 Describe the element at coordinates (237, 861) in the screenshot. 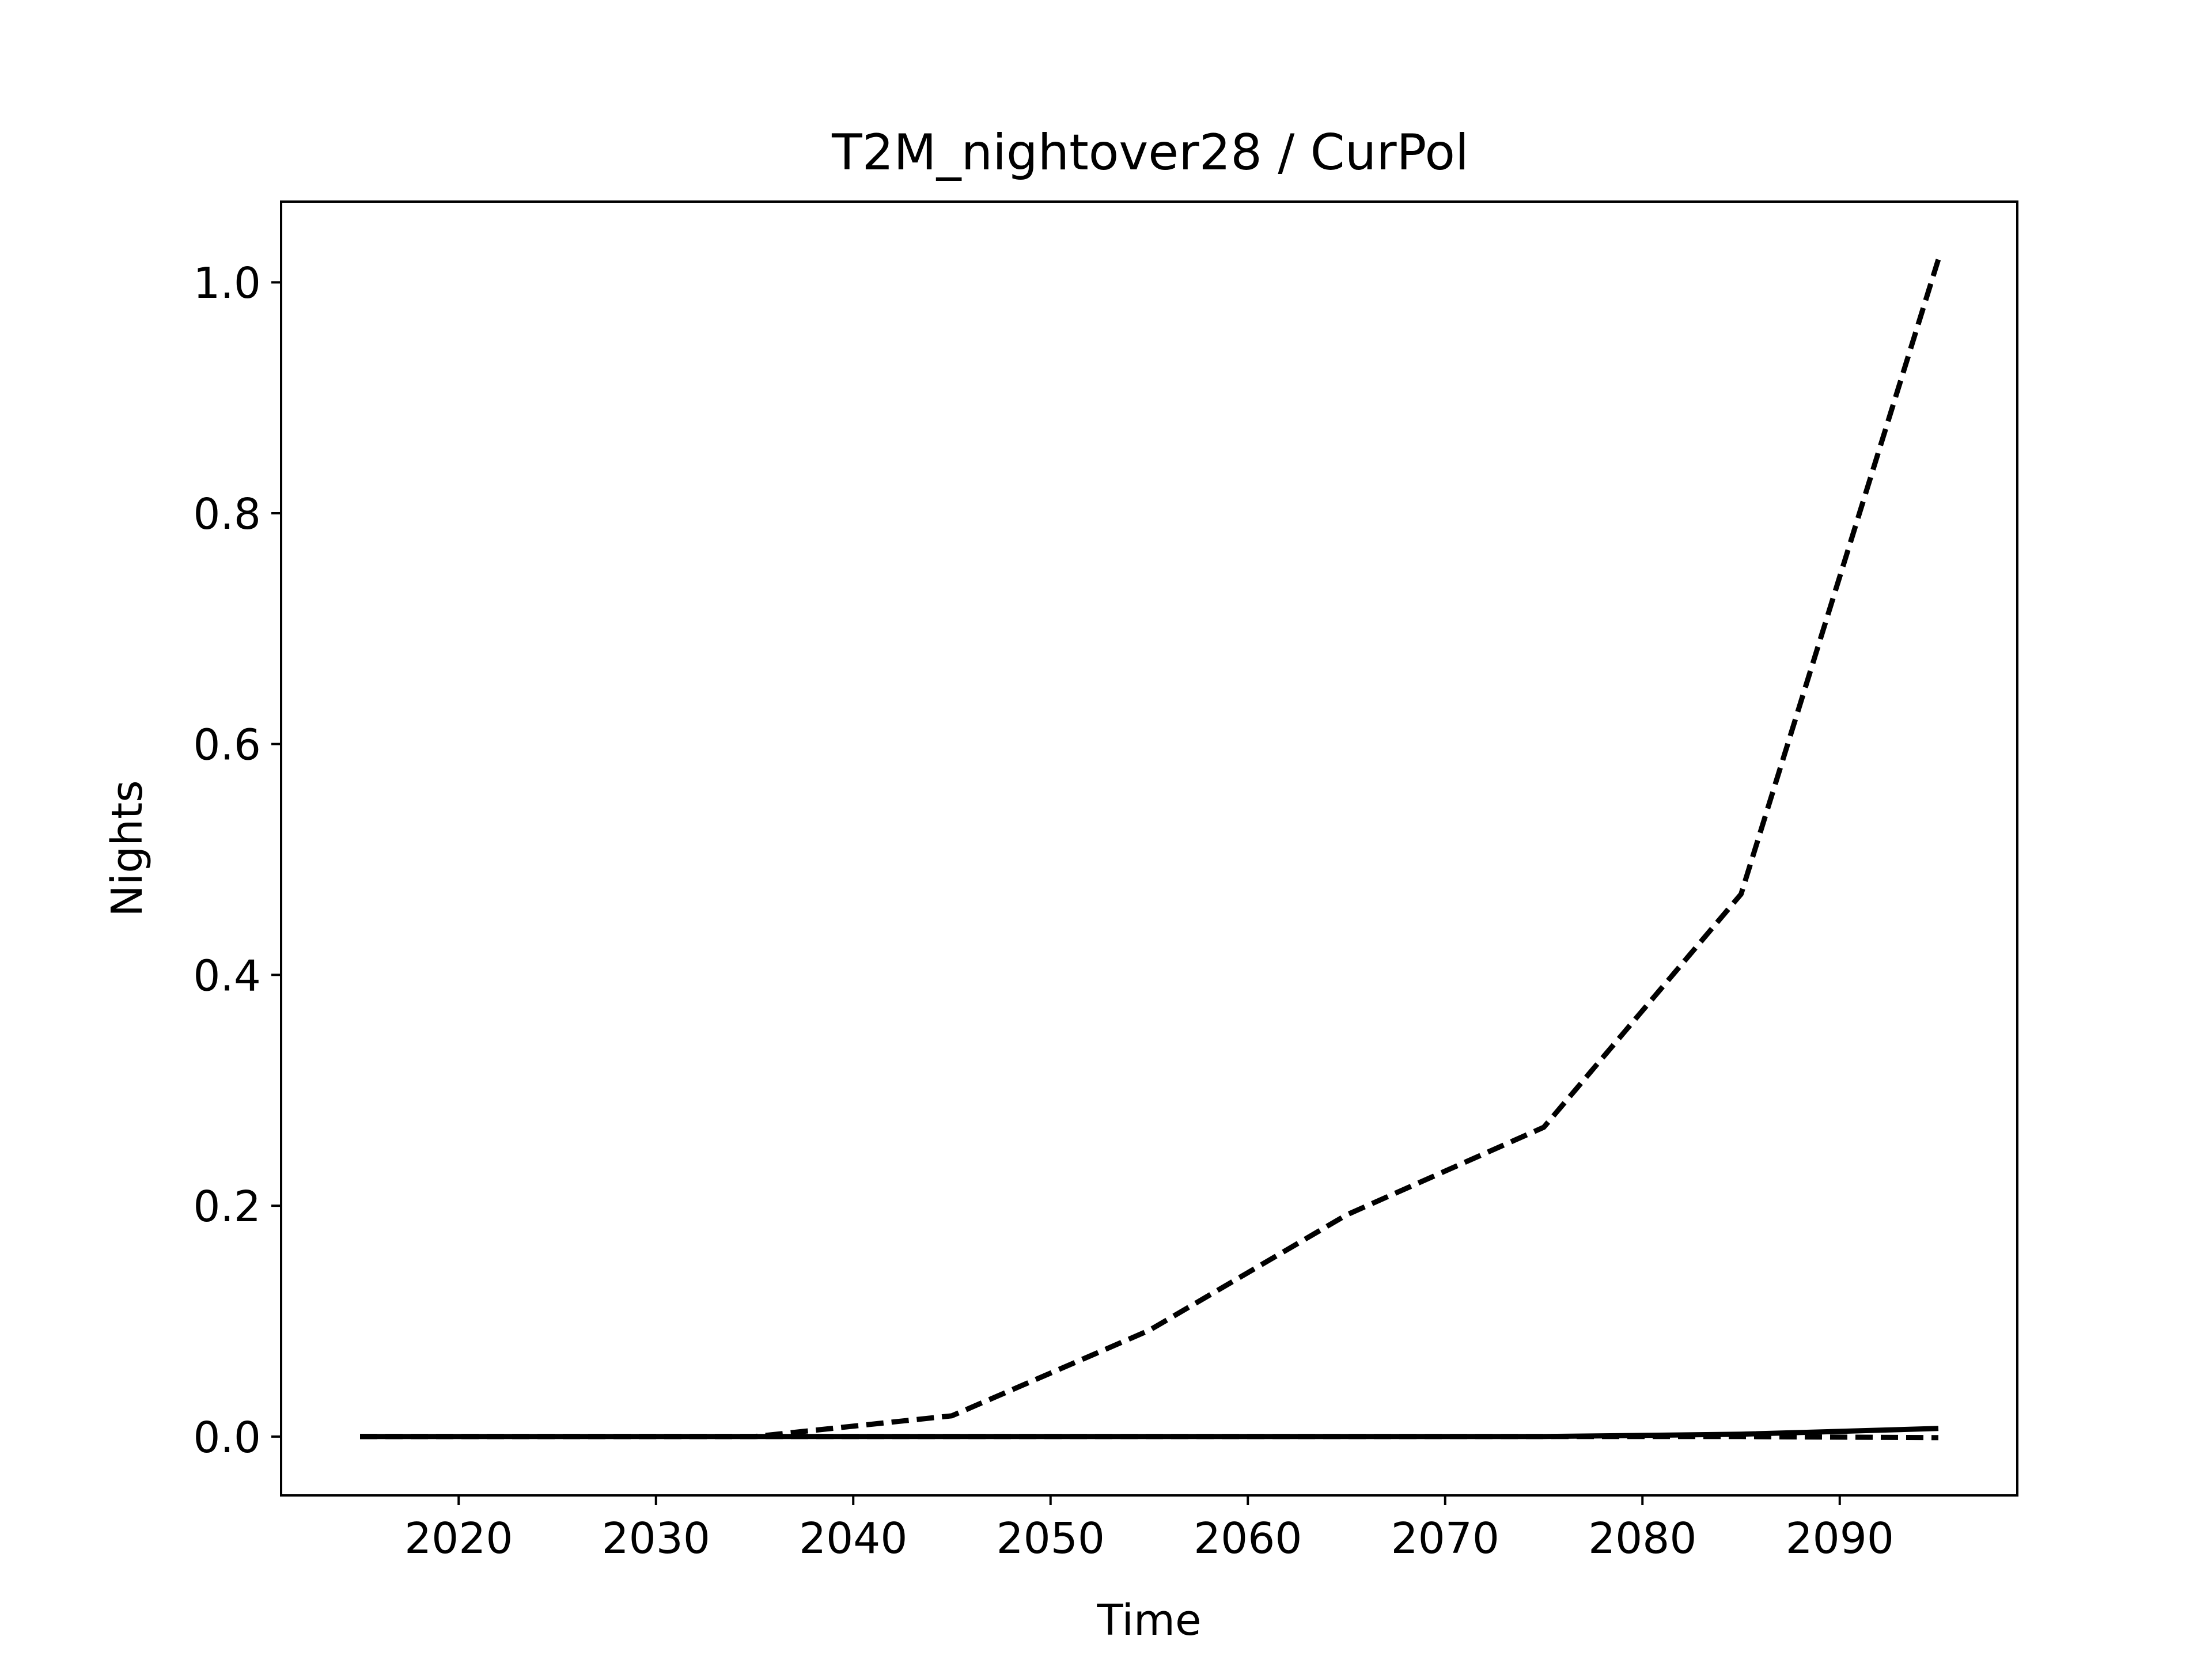

I see `y-axis-ticks: 0.0 0.2 0.4 0.6 0.8 1.0` at that location.